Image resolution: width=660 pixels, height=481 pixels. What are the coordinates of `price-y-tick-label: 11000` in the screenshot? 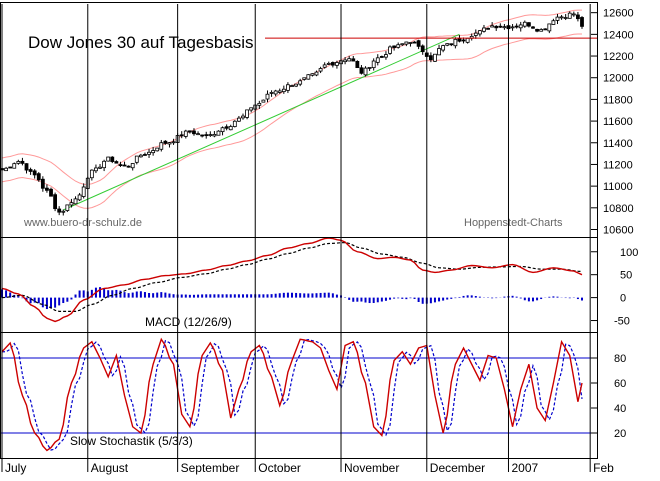 It's located at (618, 187).